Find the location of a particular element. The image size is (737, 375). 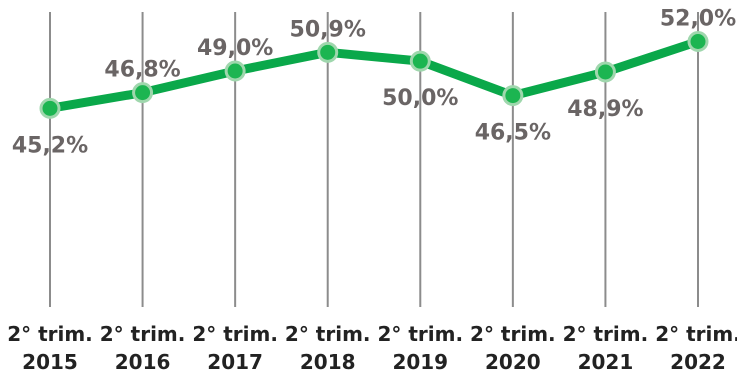

data-label: 50,9% is located at coordinates (328, 29).